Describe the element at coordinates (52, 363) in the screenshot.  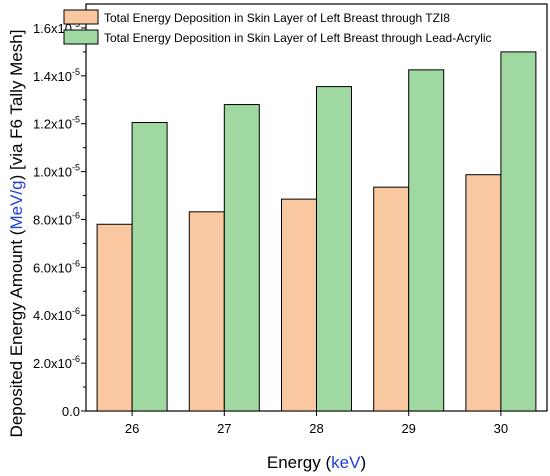
I see `y-tick-mantissa: 2.0x10` at that location.